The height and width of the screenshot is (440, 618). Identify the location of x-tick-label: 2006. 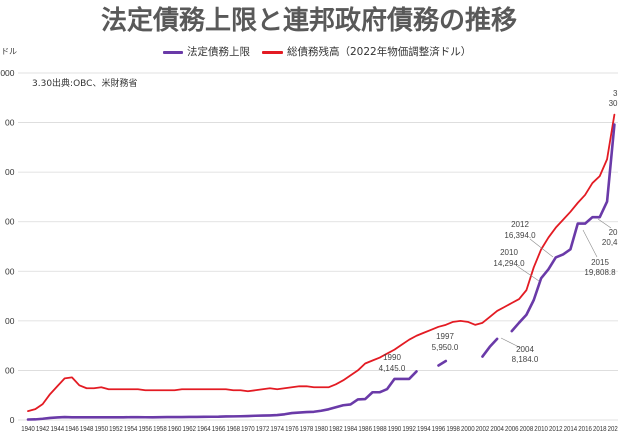
(512, 428).